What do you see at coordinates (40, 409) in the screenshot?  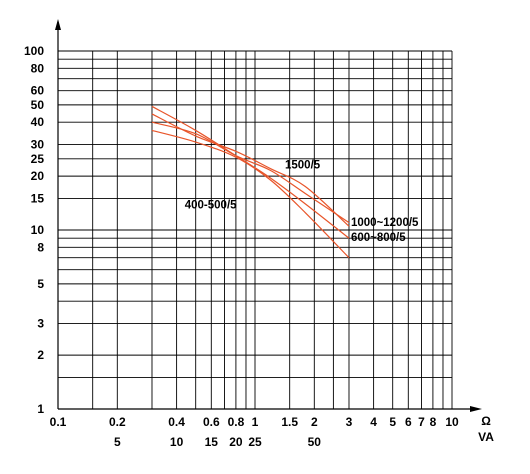 I see `y-tick-label: 1` at bounding box center [40, 409].